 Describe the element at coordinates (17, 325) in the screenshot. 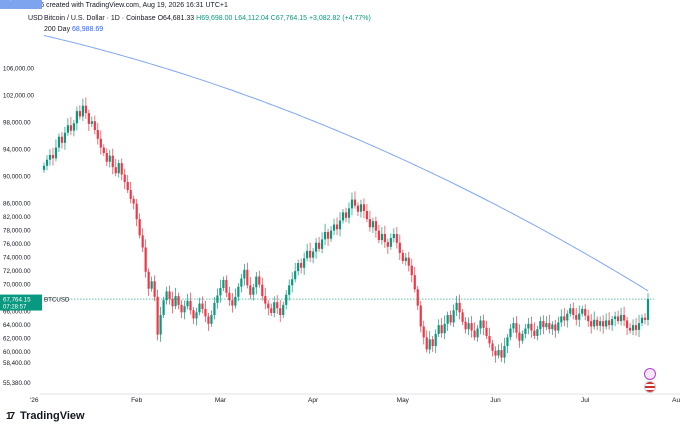

I see `y-tick-label: 64,000.00` at that location.